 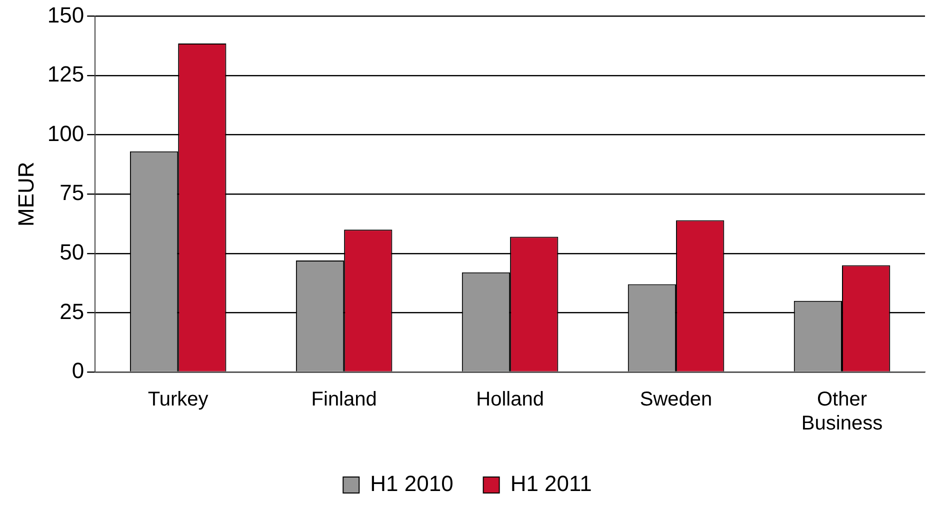 I want to click on y-tick-label: 25, so click(x=72, y=311).